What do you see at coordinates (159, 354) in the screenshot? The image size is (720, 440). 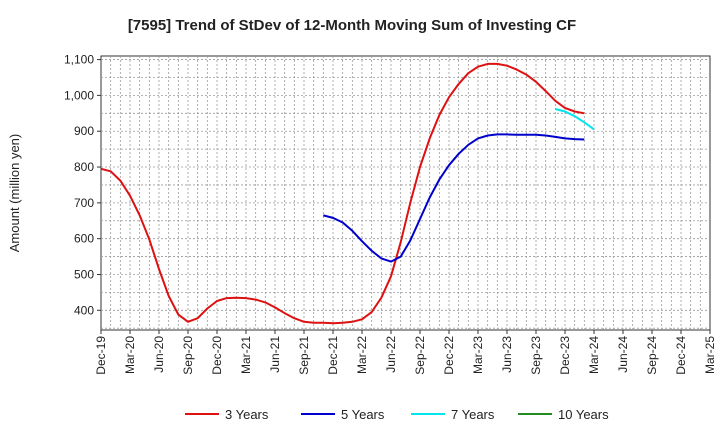 I see `x-tick-label: Jun-20` at bounding box center [159, 354].